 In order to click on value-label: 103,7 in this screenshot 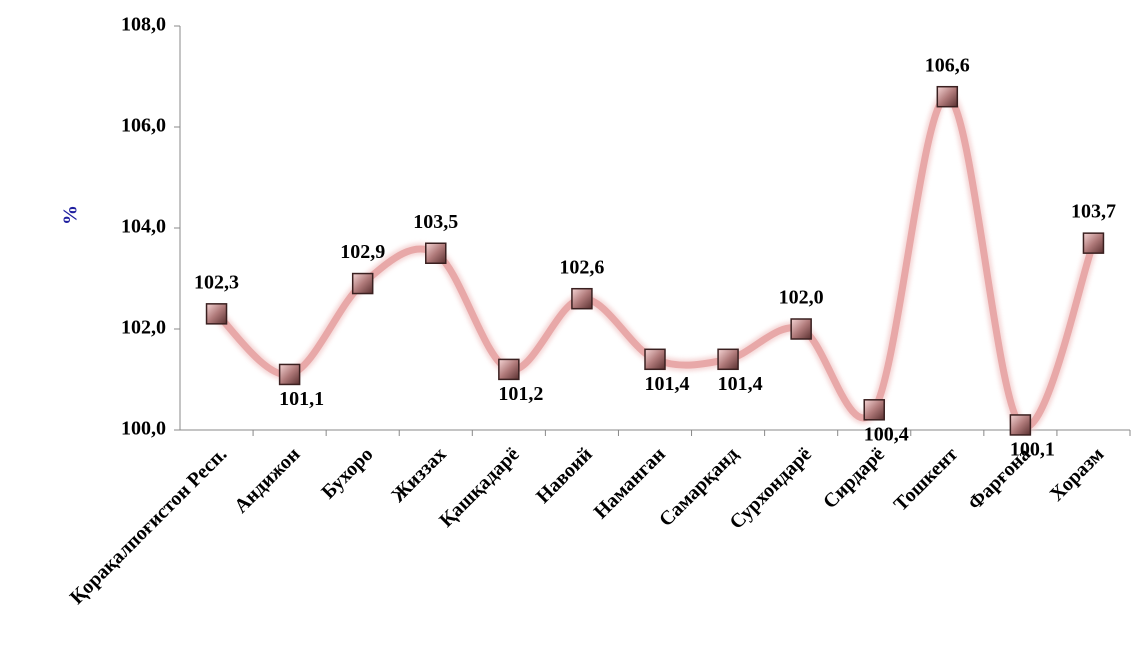, I will do `click(1093, 212)`.